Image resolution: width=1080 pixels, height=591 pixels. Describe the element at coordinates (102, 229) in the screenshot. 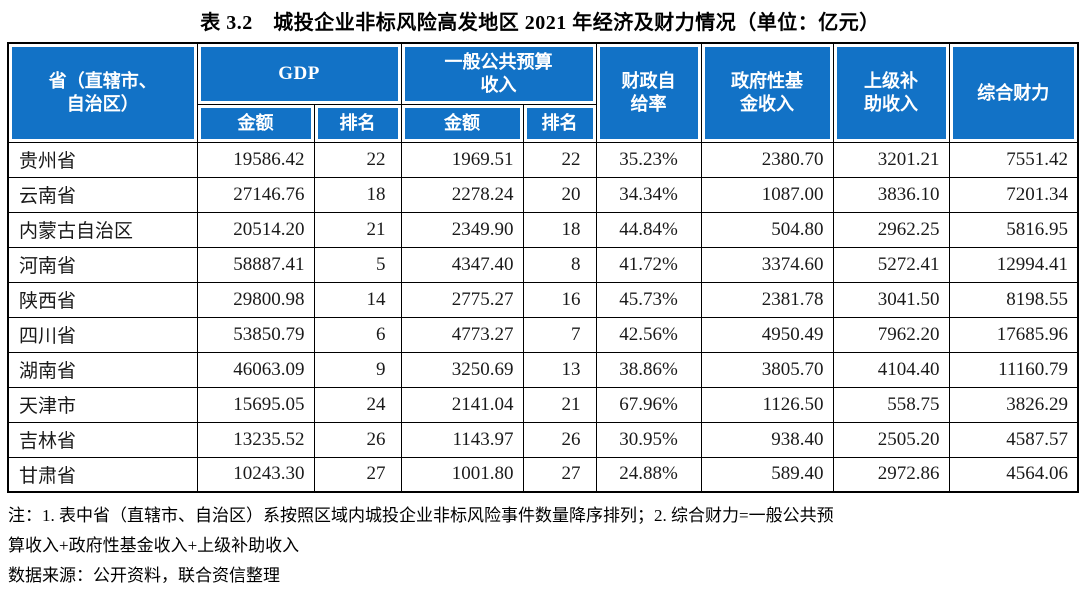

I see `cell-province: 内蒙古自治区` at that location.